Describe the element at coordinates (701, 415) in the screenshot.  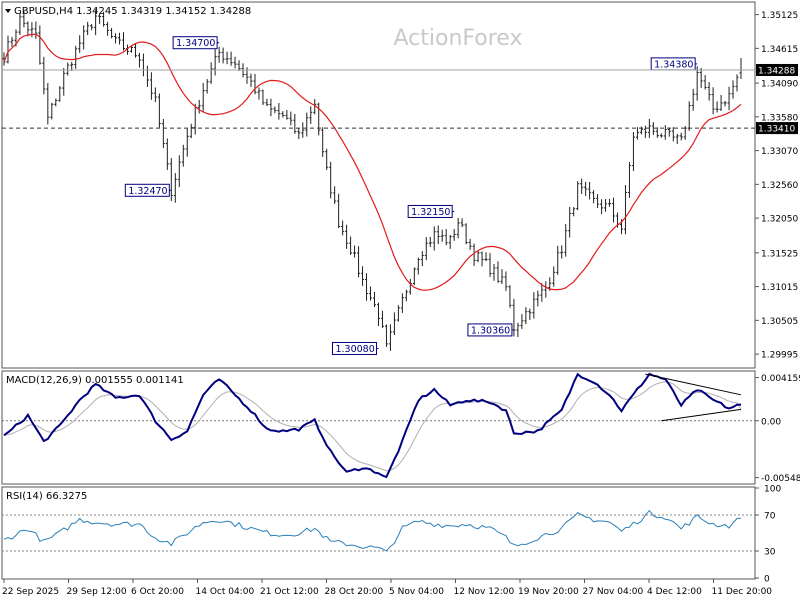
I see `macd-triangle-lower` at that location.